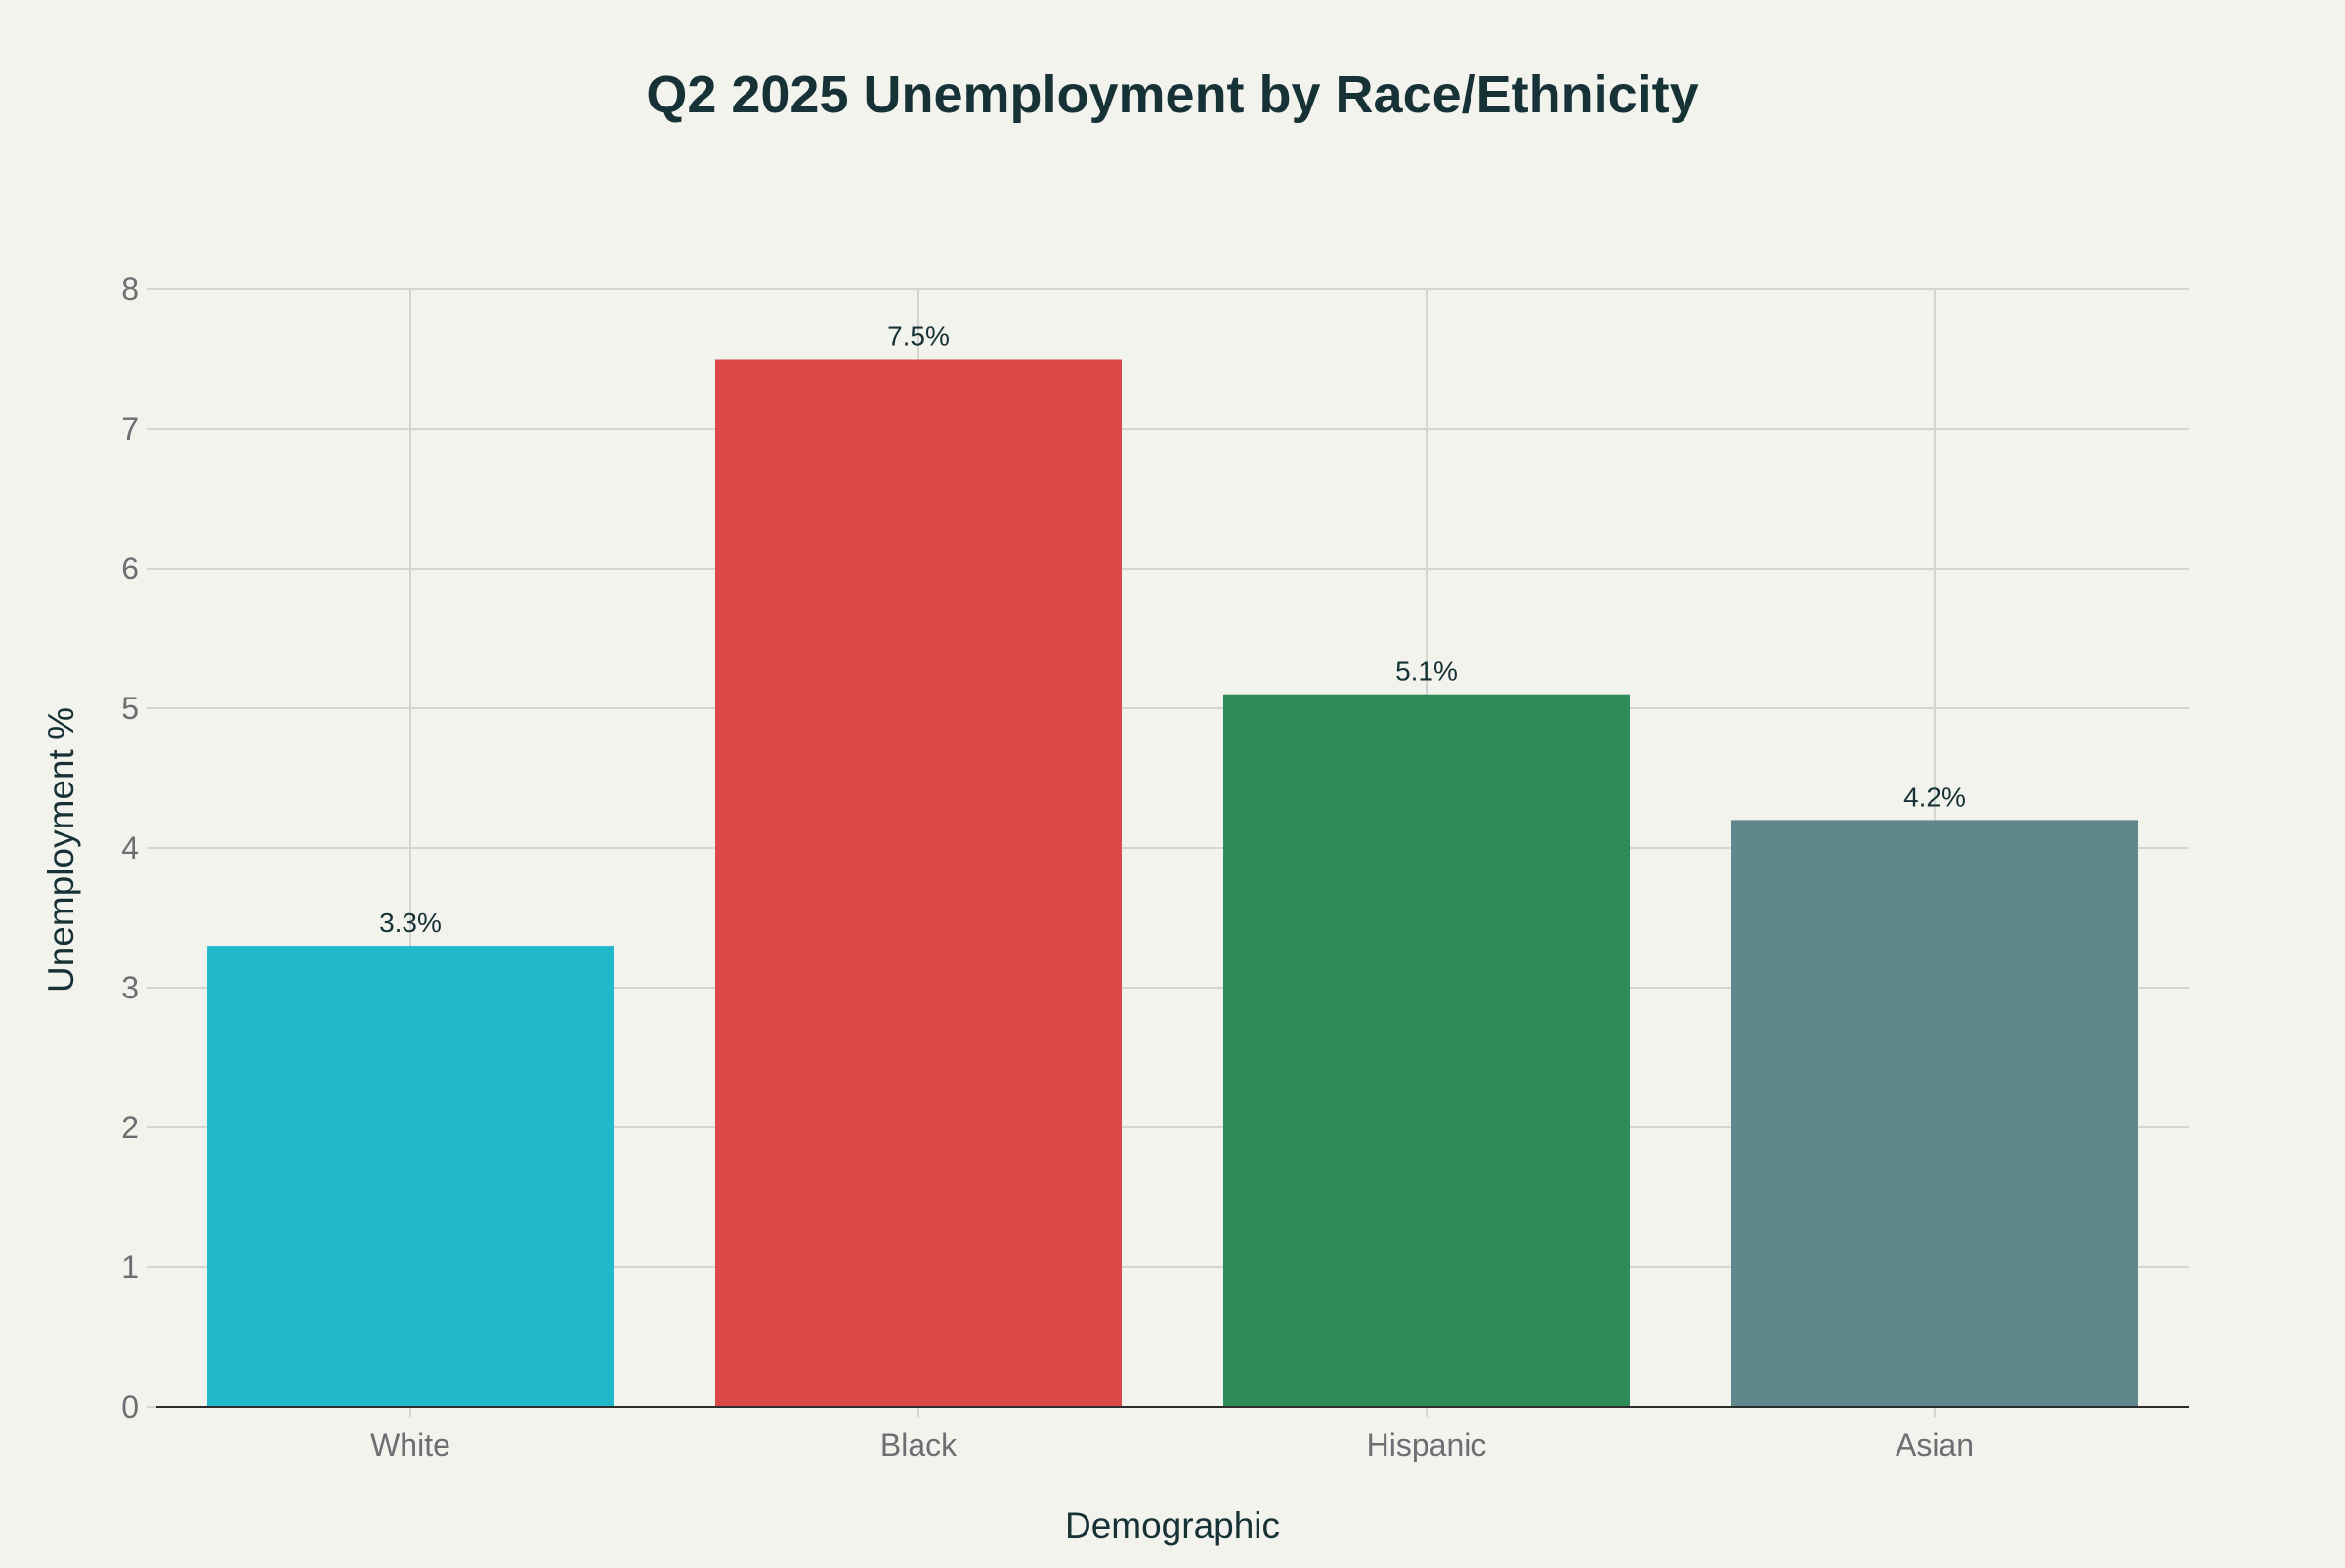 Image resolution: width=2345 pixels, height=1568 pixels. I want to click on chart-title: Q2 2025 Unemployment by Race/Ethnicity, so click(1172, 94).